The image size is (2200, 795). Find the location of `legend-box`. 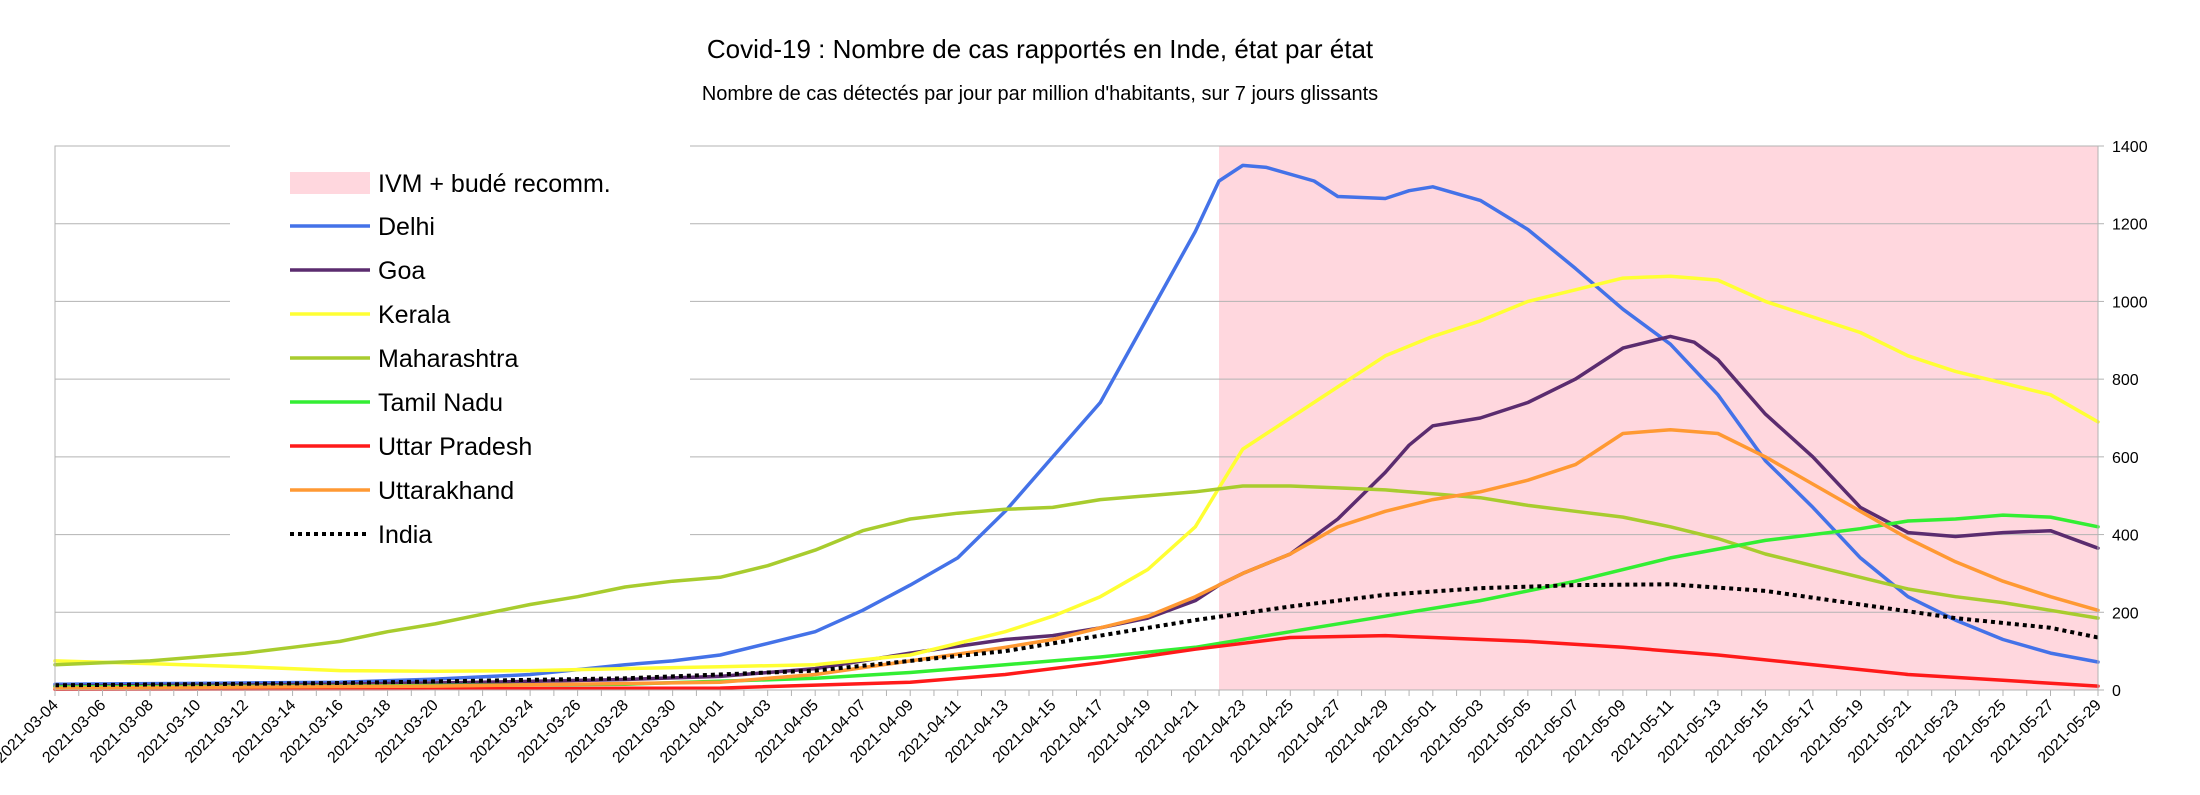

legend-box is located at coordinates (460, 345).